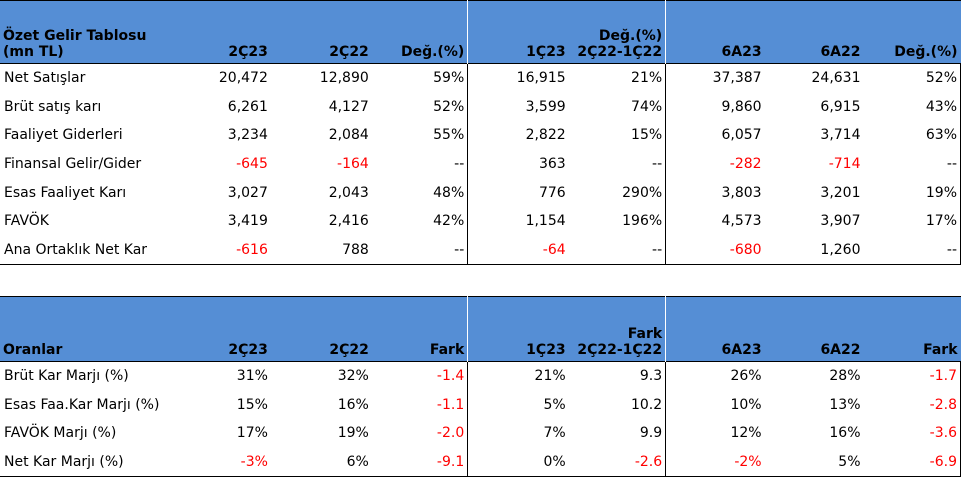  I want to click on table-cell: -2.8, so click(912, 405).